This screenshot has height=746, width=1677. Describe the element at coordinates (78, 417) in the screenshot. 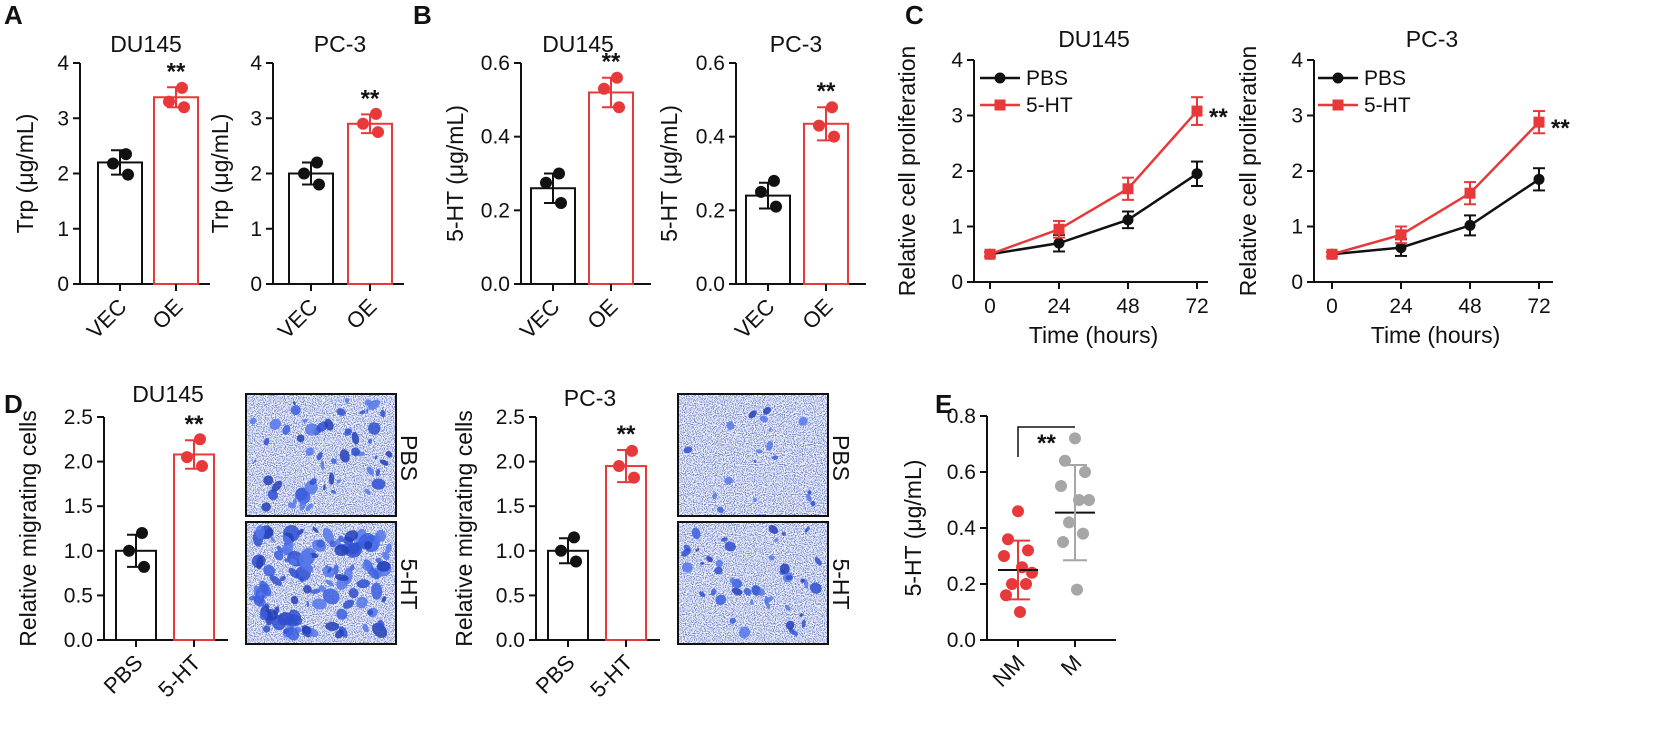

I see `y-tick-label: 2.5` at that location.